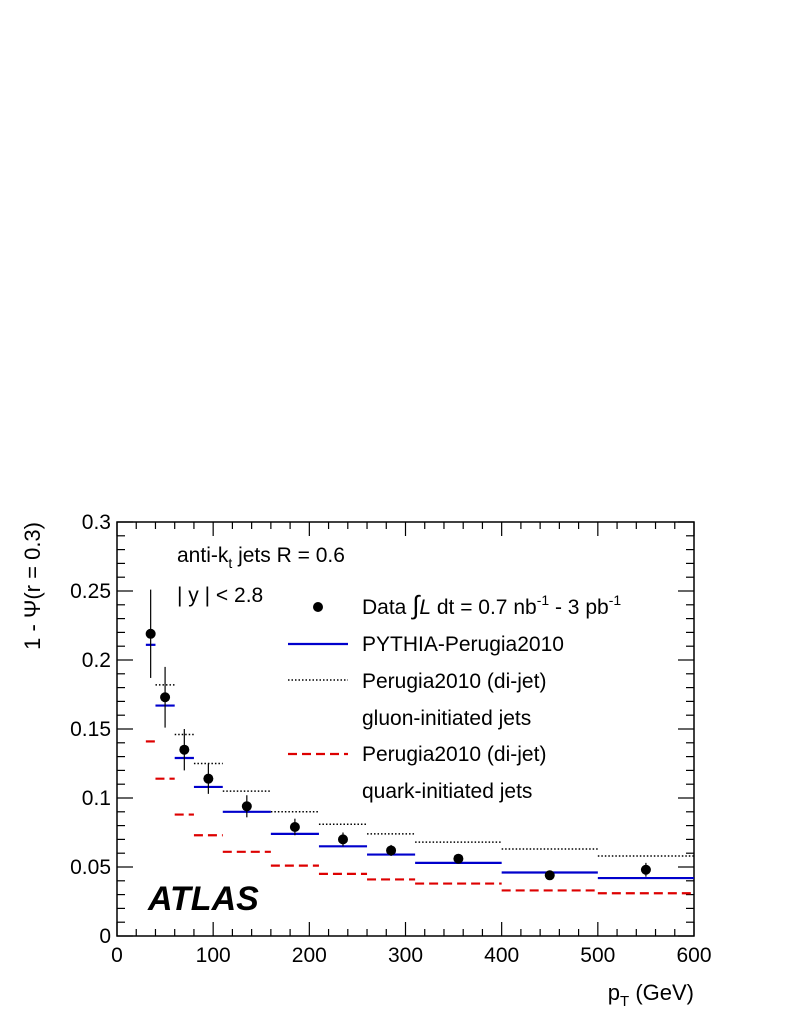 Image resolution: width=789 pixels, height=1021 pixels. Describe the element at coordinates (419, 817) in the screenshot. I see `quark-series` at that location.